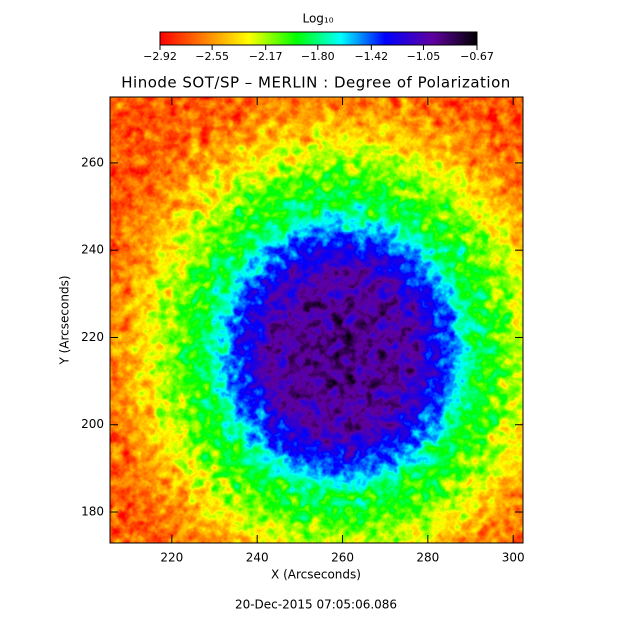  Describe the element at coordinates (266, 56) in the screenshot. I see `colorbar-tick-label: −2.17` at that location.